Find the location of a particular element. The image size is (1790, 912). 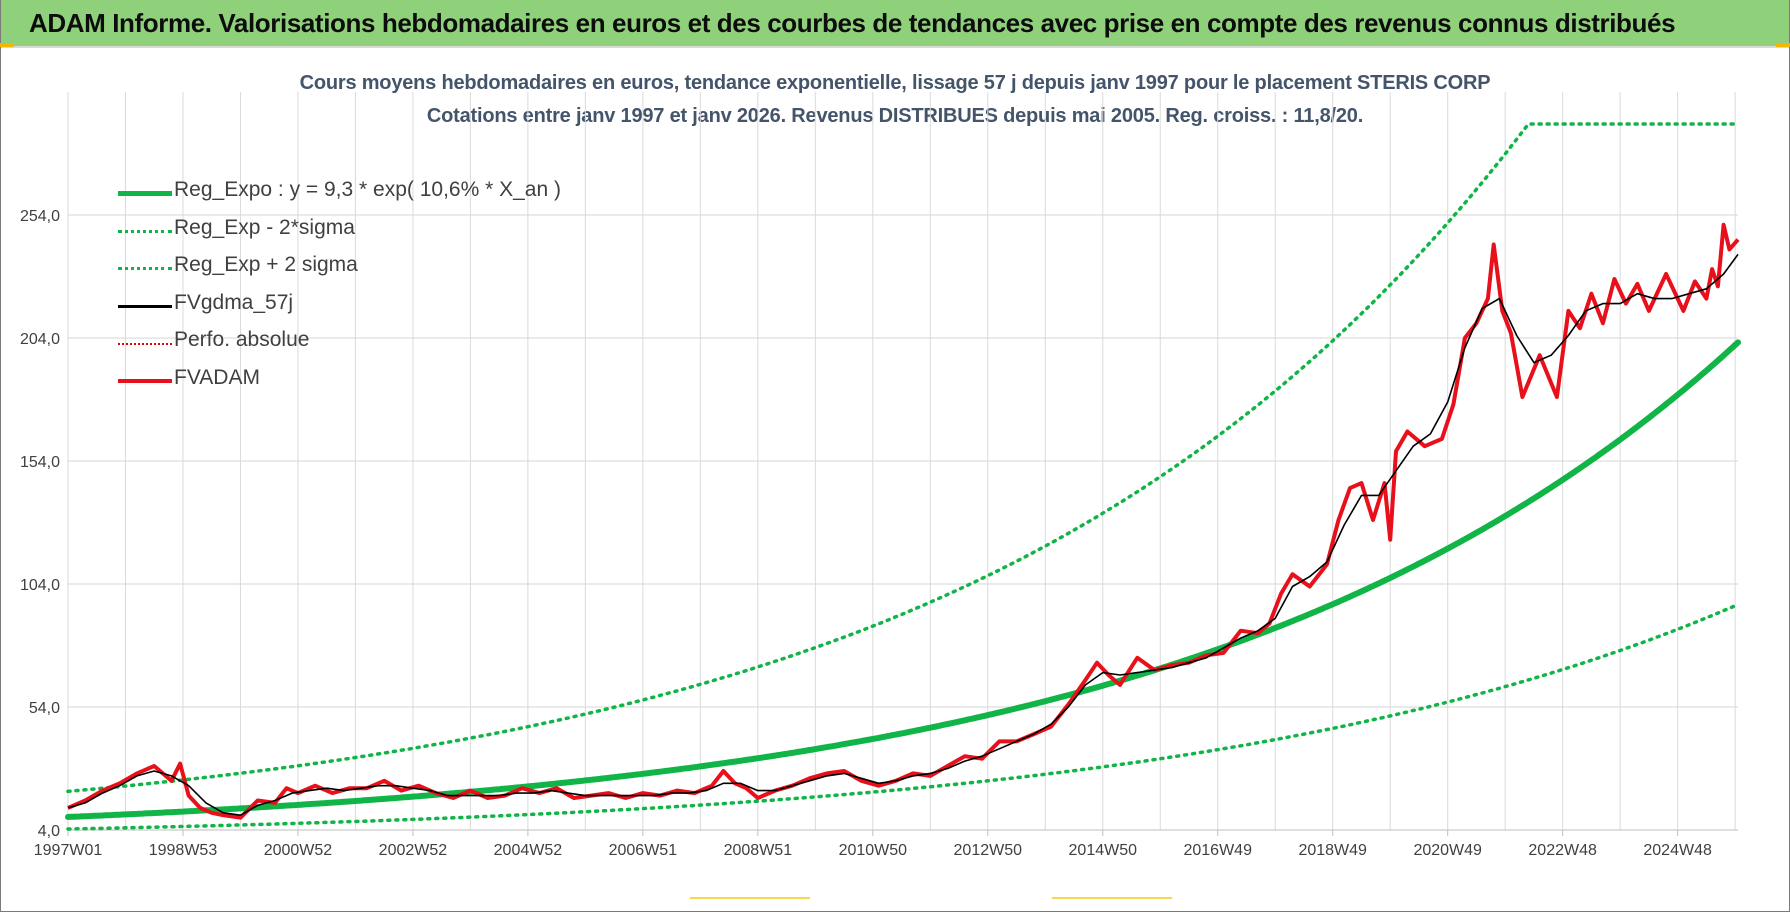

x-tick-label: 2002W52 is located at coordinates (413, 850).